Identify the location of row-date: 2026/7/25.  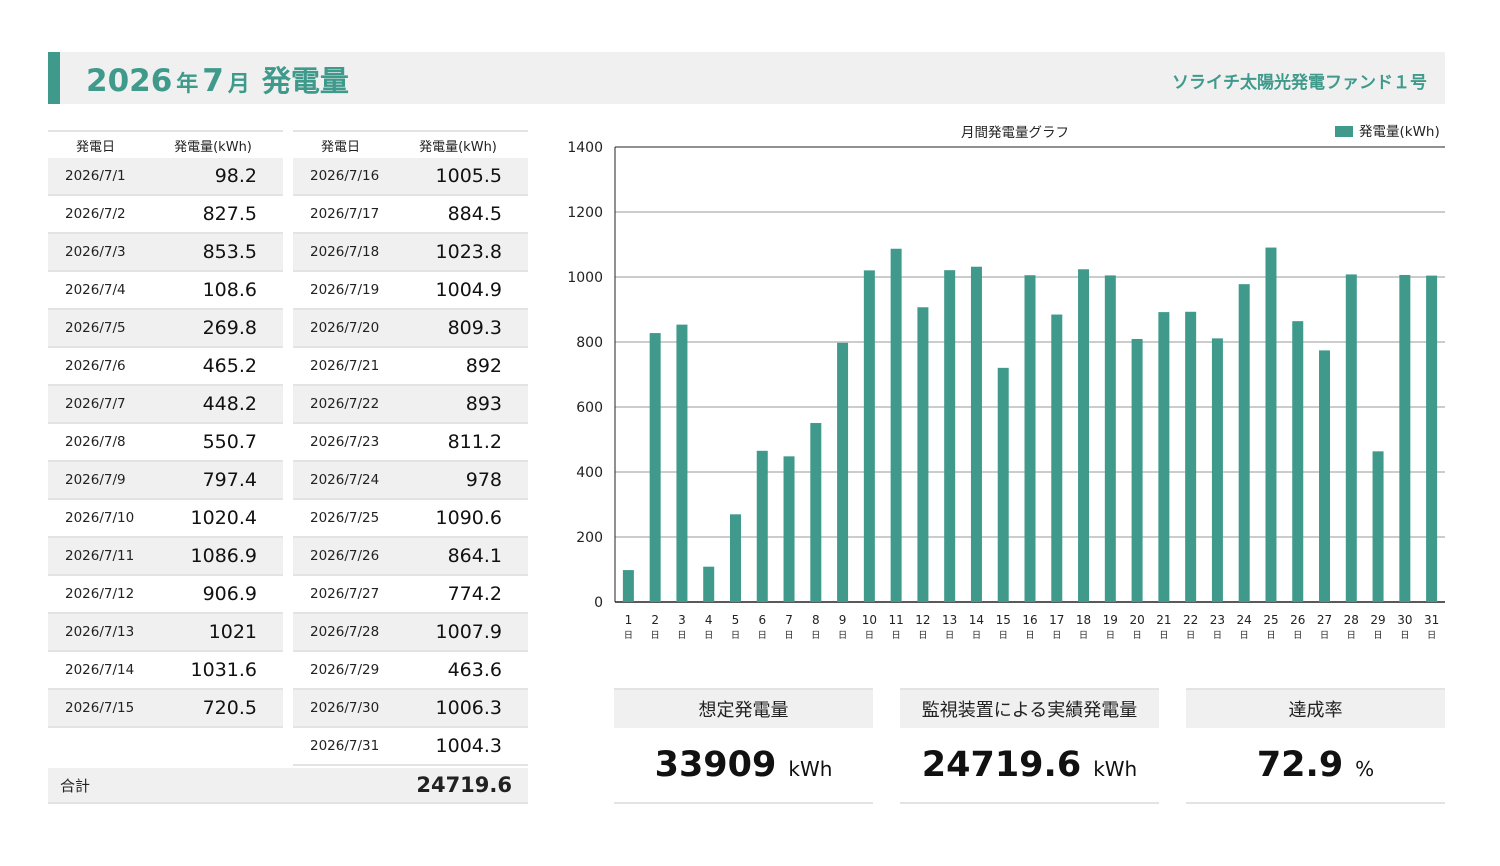
(345, 518).